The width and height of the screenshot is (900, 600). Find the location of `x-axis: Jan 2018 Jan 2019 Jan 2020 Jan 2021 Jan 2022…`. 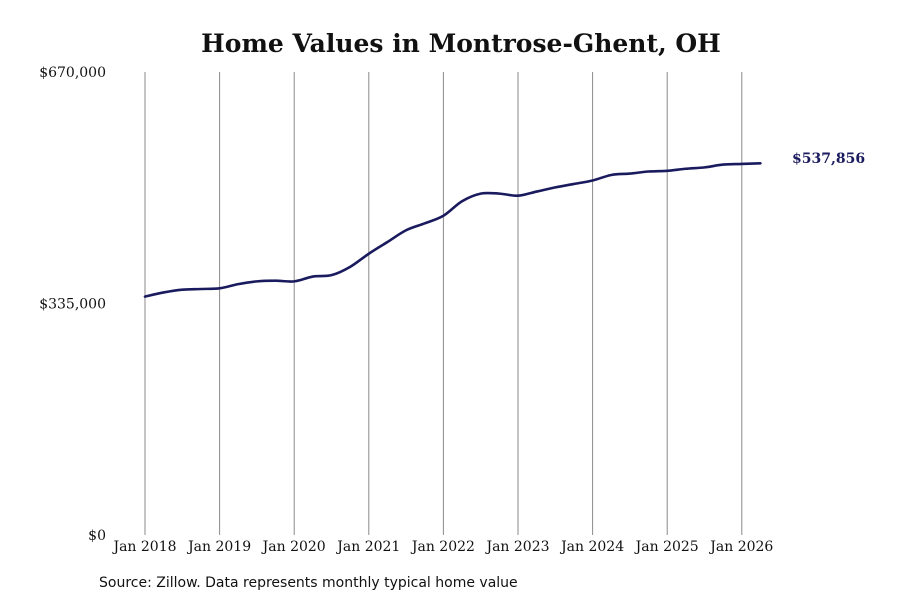

x-axis: Jan 2018 Jan 2019 Jan 2020 Jan 2021 Jan 2022… is located at coordinates (442, 547).